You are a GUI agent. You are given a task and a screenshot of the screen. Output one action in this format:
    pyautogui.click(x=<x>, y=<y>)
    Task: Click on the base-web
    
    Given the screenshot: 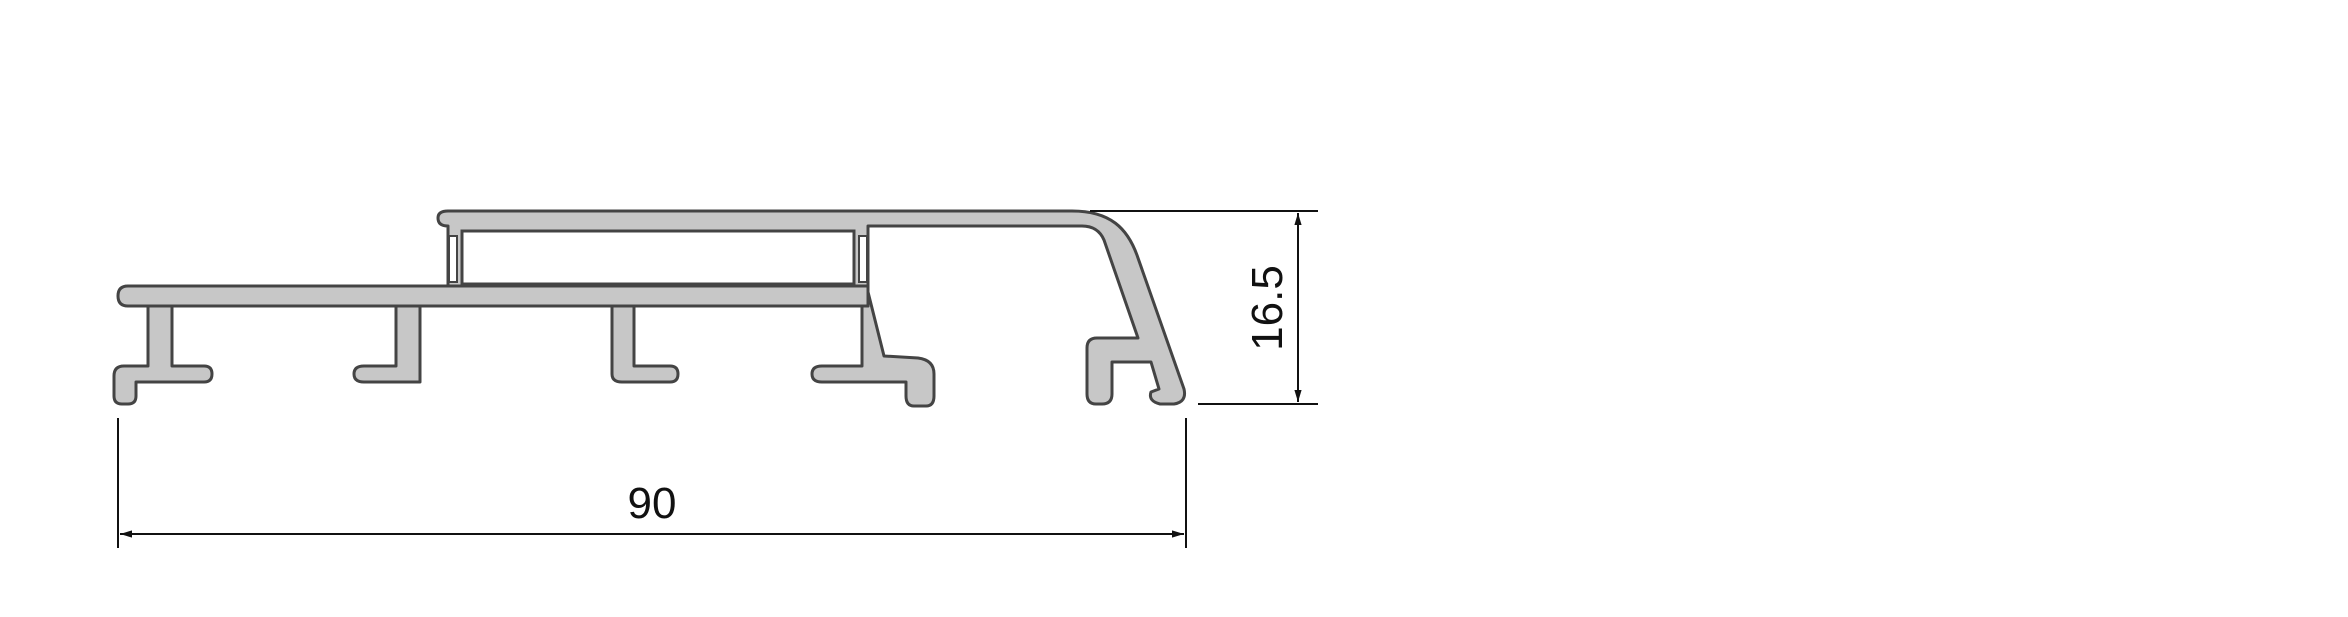 What is the action you would take?
    pyautogui.click(x=493, y=296)
    